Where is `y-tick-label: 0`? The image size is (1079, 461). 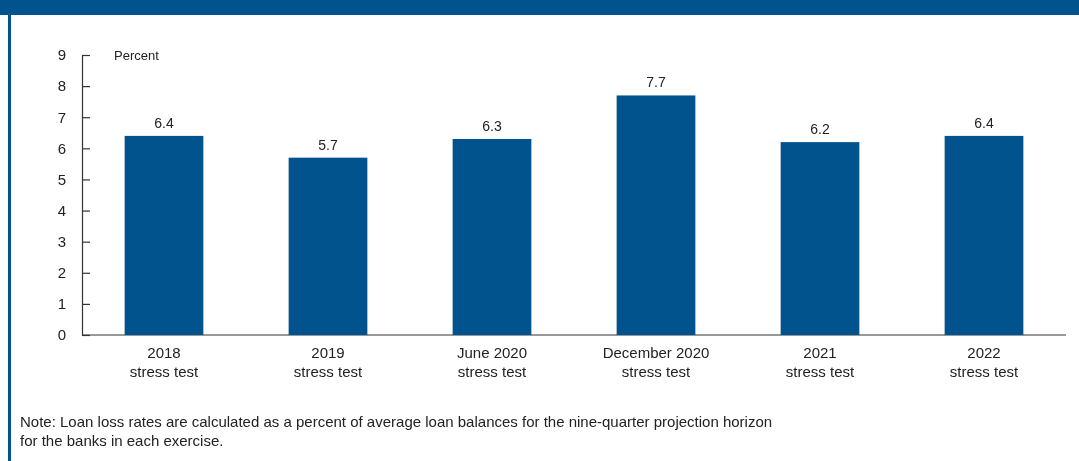
y-tick-label: 0 is located at coordinates (61, 335).